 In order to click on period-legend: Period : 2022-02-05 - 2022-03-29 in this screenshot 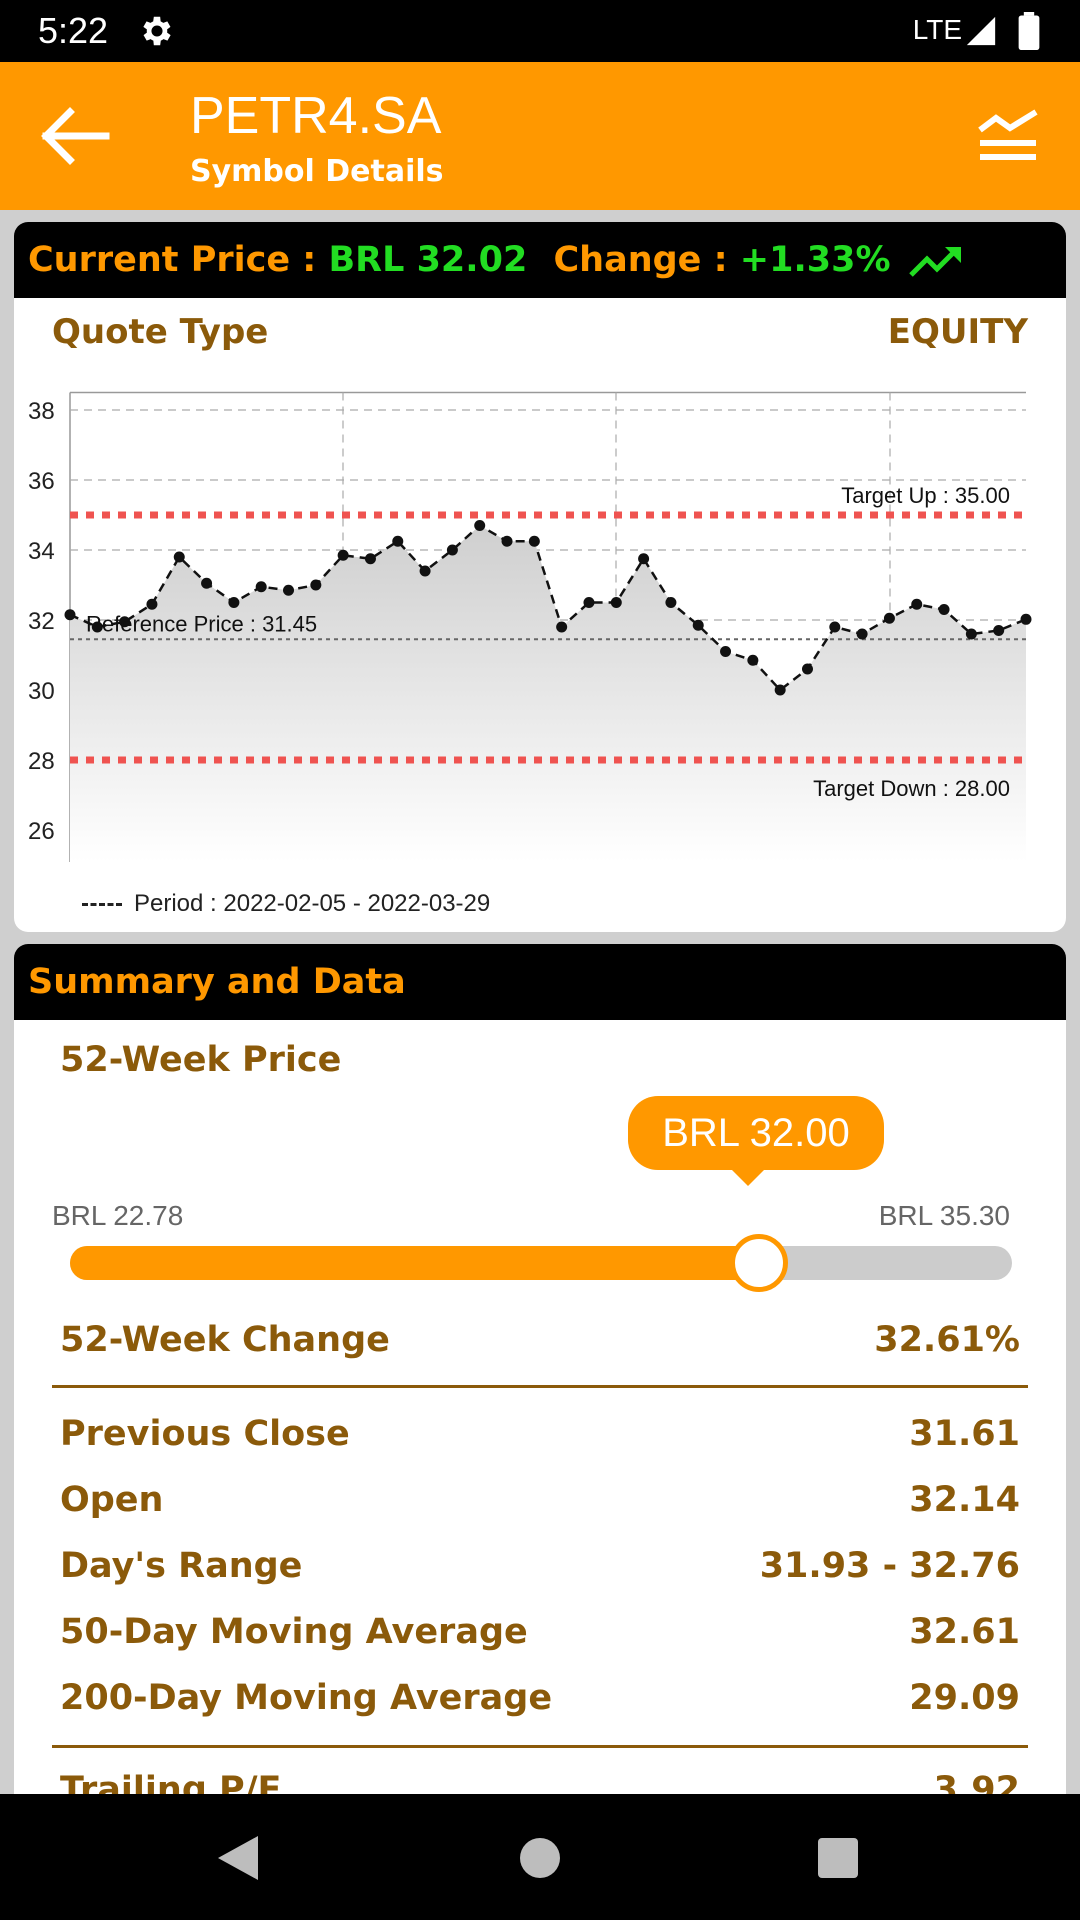, I will do `click(286, 904)`.